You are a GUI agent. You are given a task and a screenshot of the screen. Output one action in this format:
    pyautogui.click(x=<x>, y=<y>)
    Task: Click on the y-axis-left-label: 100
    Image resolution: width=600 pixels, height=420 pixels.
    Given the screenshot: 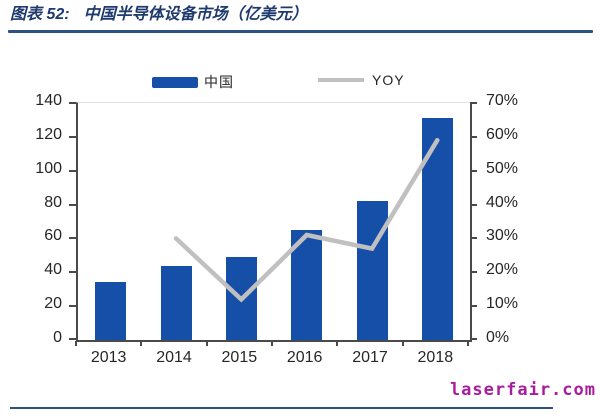 What is the action you would take?
    pyautogui.click(x=48, y=168)
    